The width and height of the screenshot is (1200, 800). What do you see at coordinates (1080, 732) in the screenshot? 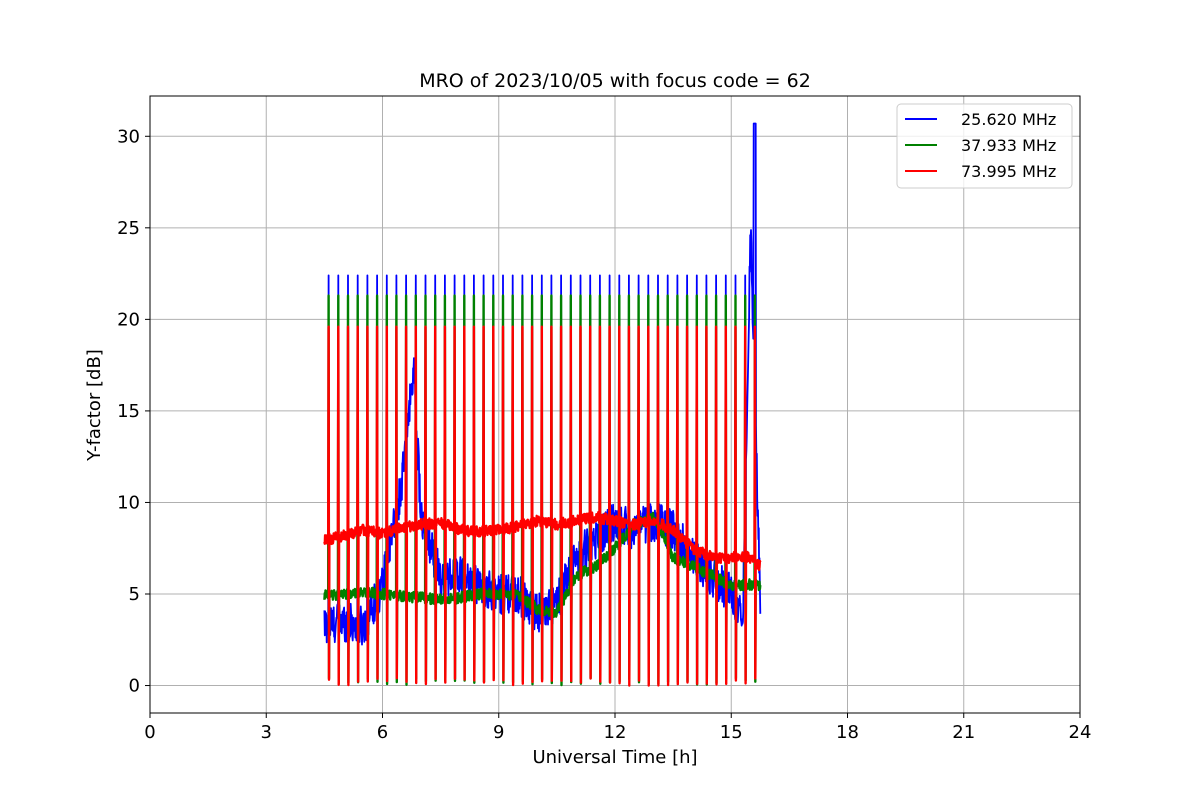
I see `x-tick-label: 24` at bounding box center [1080, 732].